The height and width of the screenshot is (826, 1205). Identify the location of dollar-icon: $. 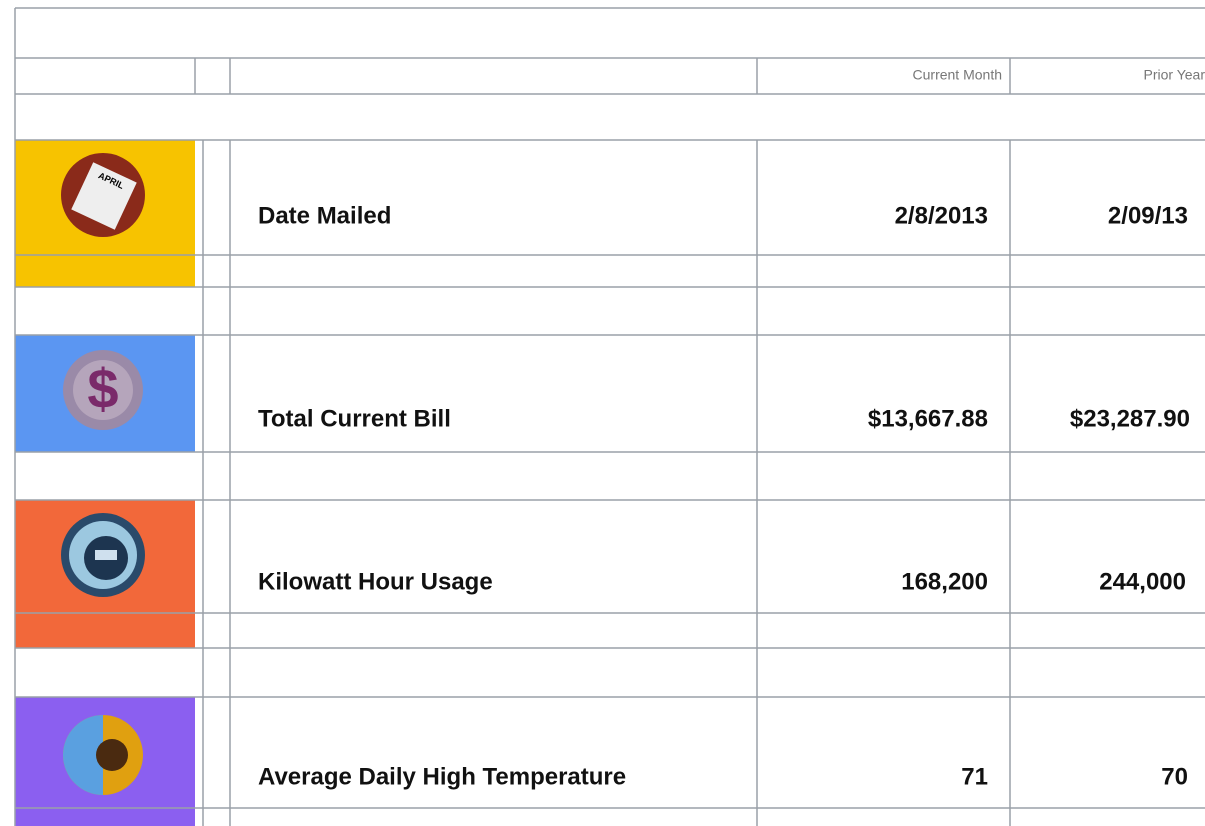
(103, 390).